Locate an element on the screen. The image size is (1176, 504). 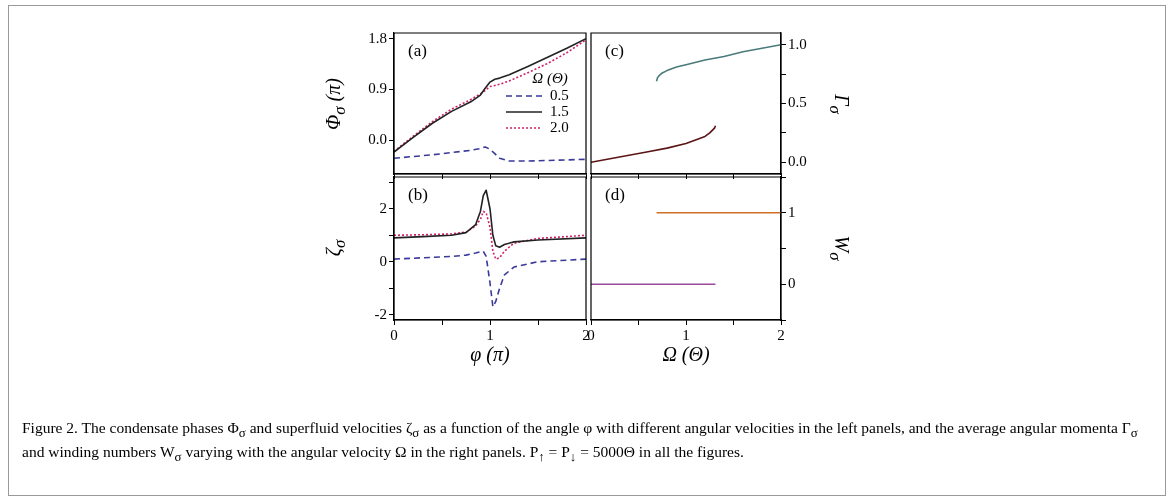
text: Figure 2. The condensate phases Φ$_{σ}$ and superfluid velocities ζ$_{σ}$ as a function of the angle φ with different angular velocities in the left panels, and the average angular momenta Γ$_{σ}$ and winding numbers W$_{σ}$ varying with the angular velocity Ω in the right panels. P$_{↑}$ = P$_{↓}$ = 5000Θ in all the figures. is located at coordinates (580, 442).